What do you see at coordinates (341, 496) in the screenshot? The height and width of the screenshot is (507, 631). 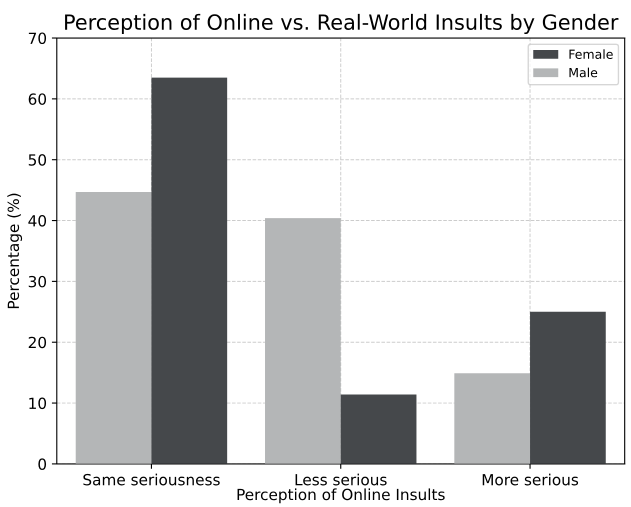 I see `x-axis-title: Perception of Online Insults` at bounding box center [341, 496].